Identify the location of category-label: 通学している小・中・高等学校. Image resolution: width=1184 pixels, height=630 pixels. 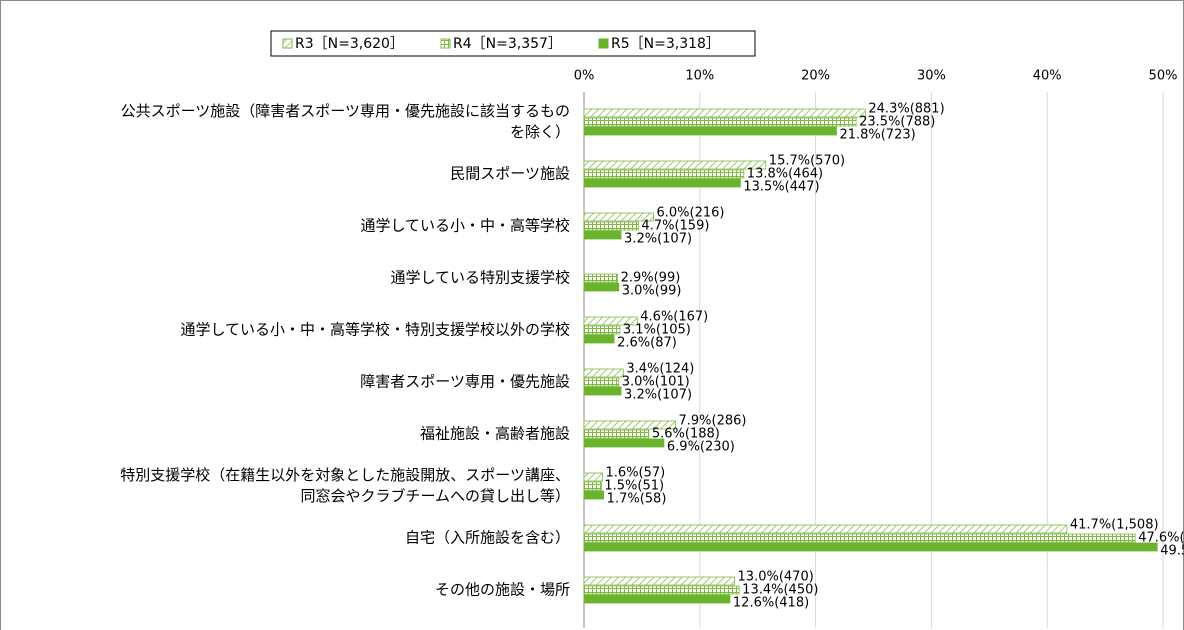
(465, 225).